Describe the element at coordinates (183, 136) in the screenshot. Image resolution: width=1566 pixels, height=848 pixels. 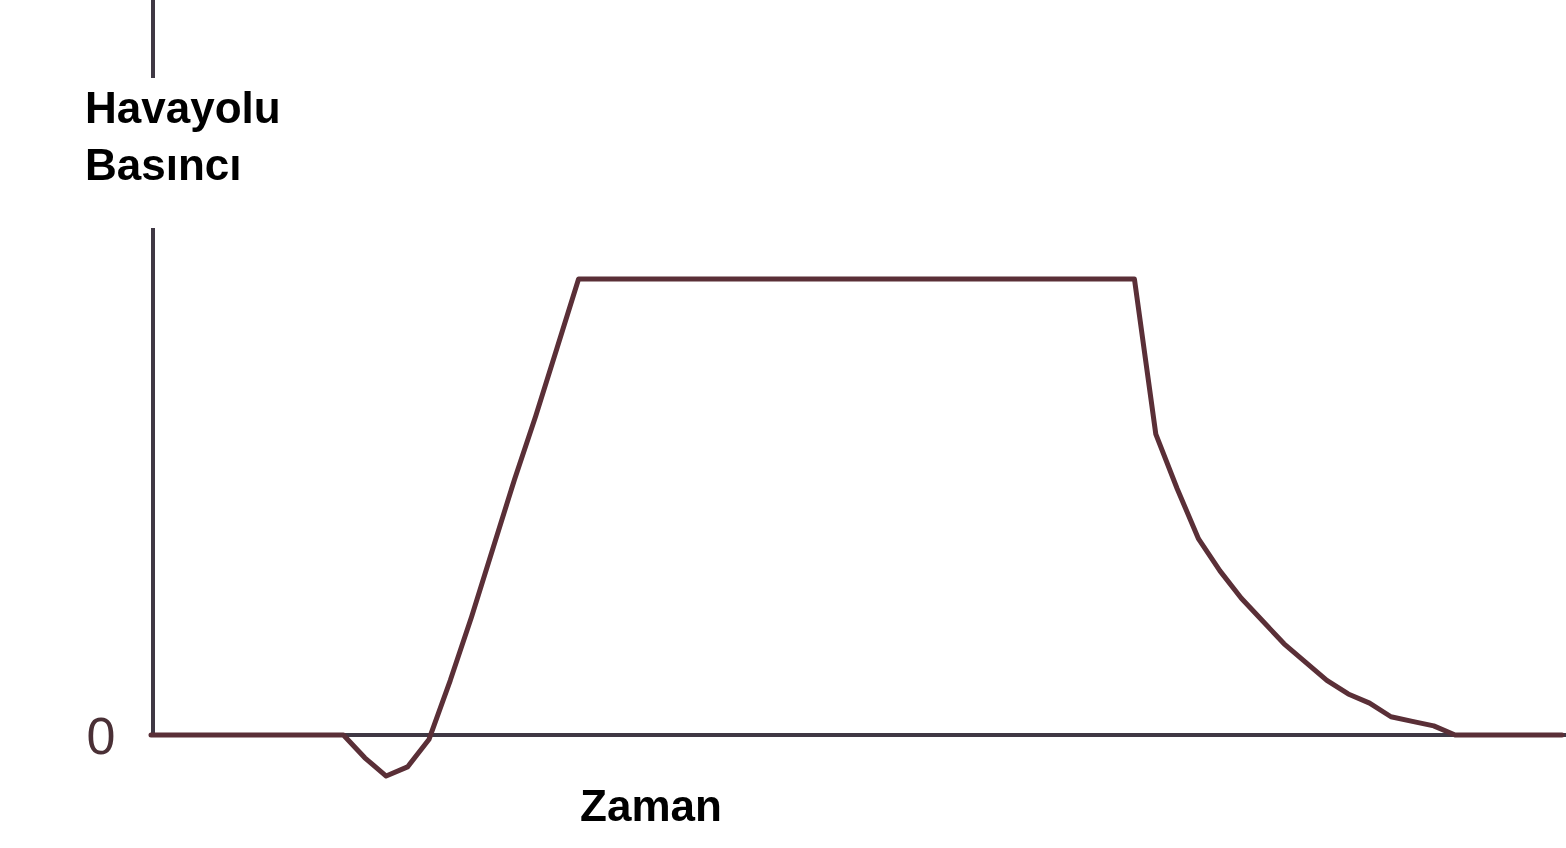
I see `y-axis-title: Havayolu Basıncı` at that location.